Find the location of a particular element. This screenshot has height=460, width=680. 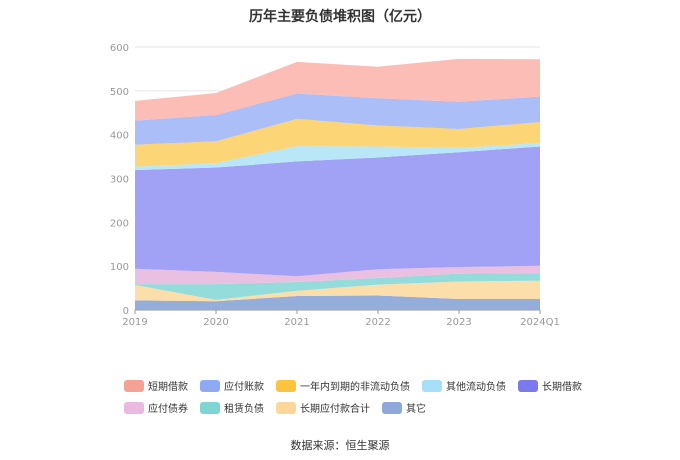

area-应付账款 is located at coordinates (337, 119).